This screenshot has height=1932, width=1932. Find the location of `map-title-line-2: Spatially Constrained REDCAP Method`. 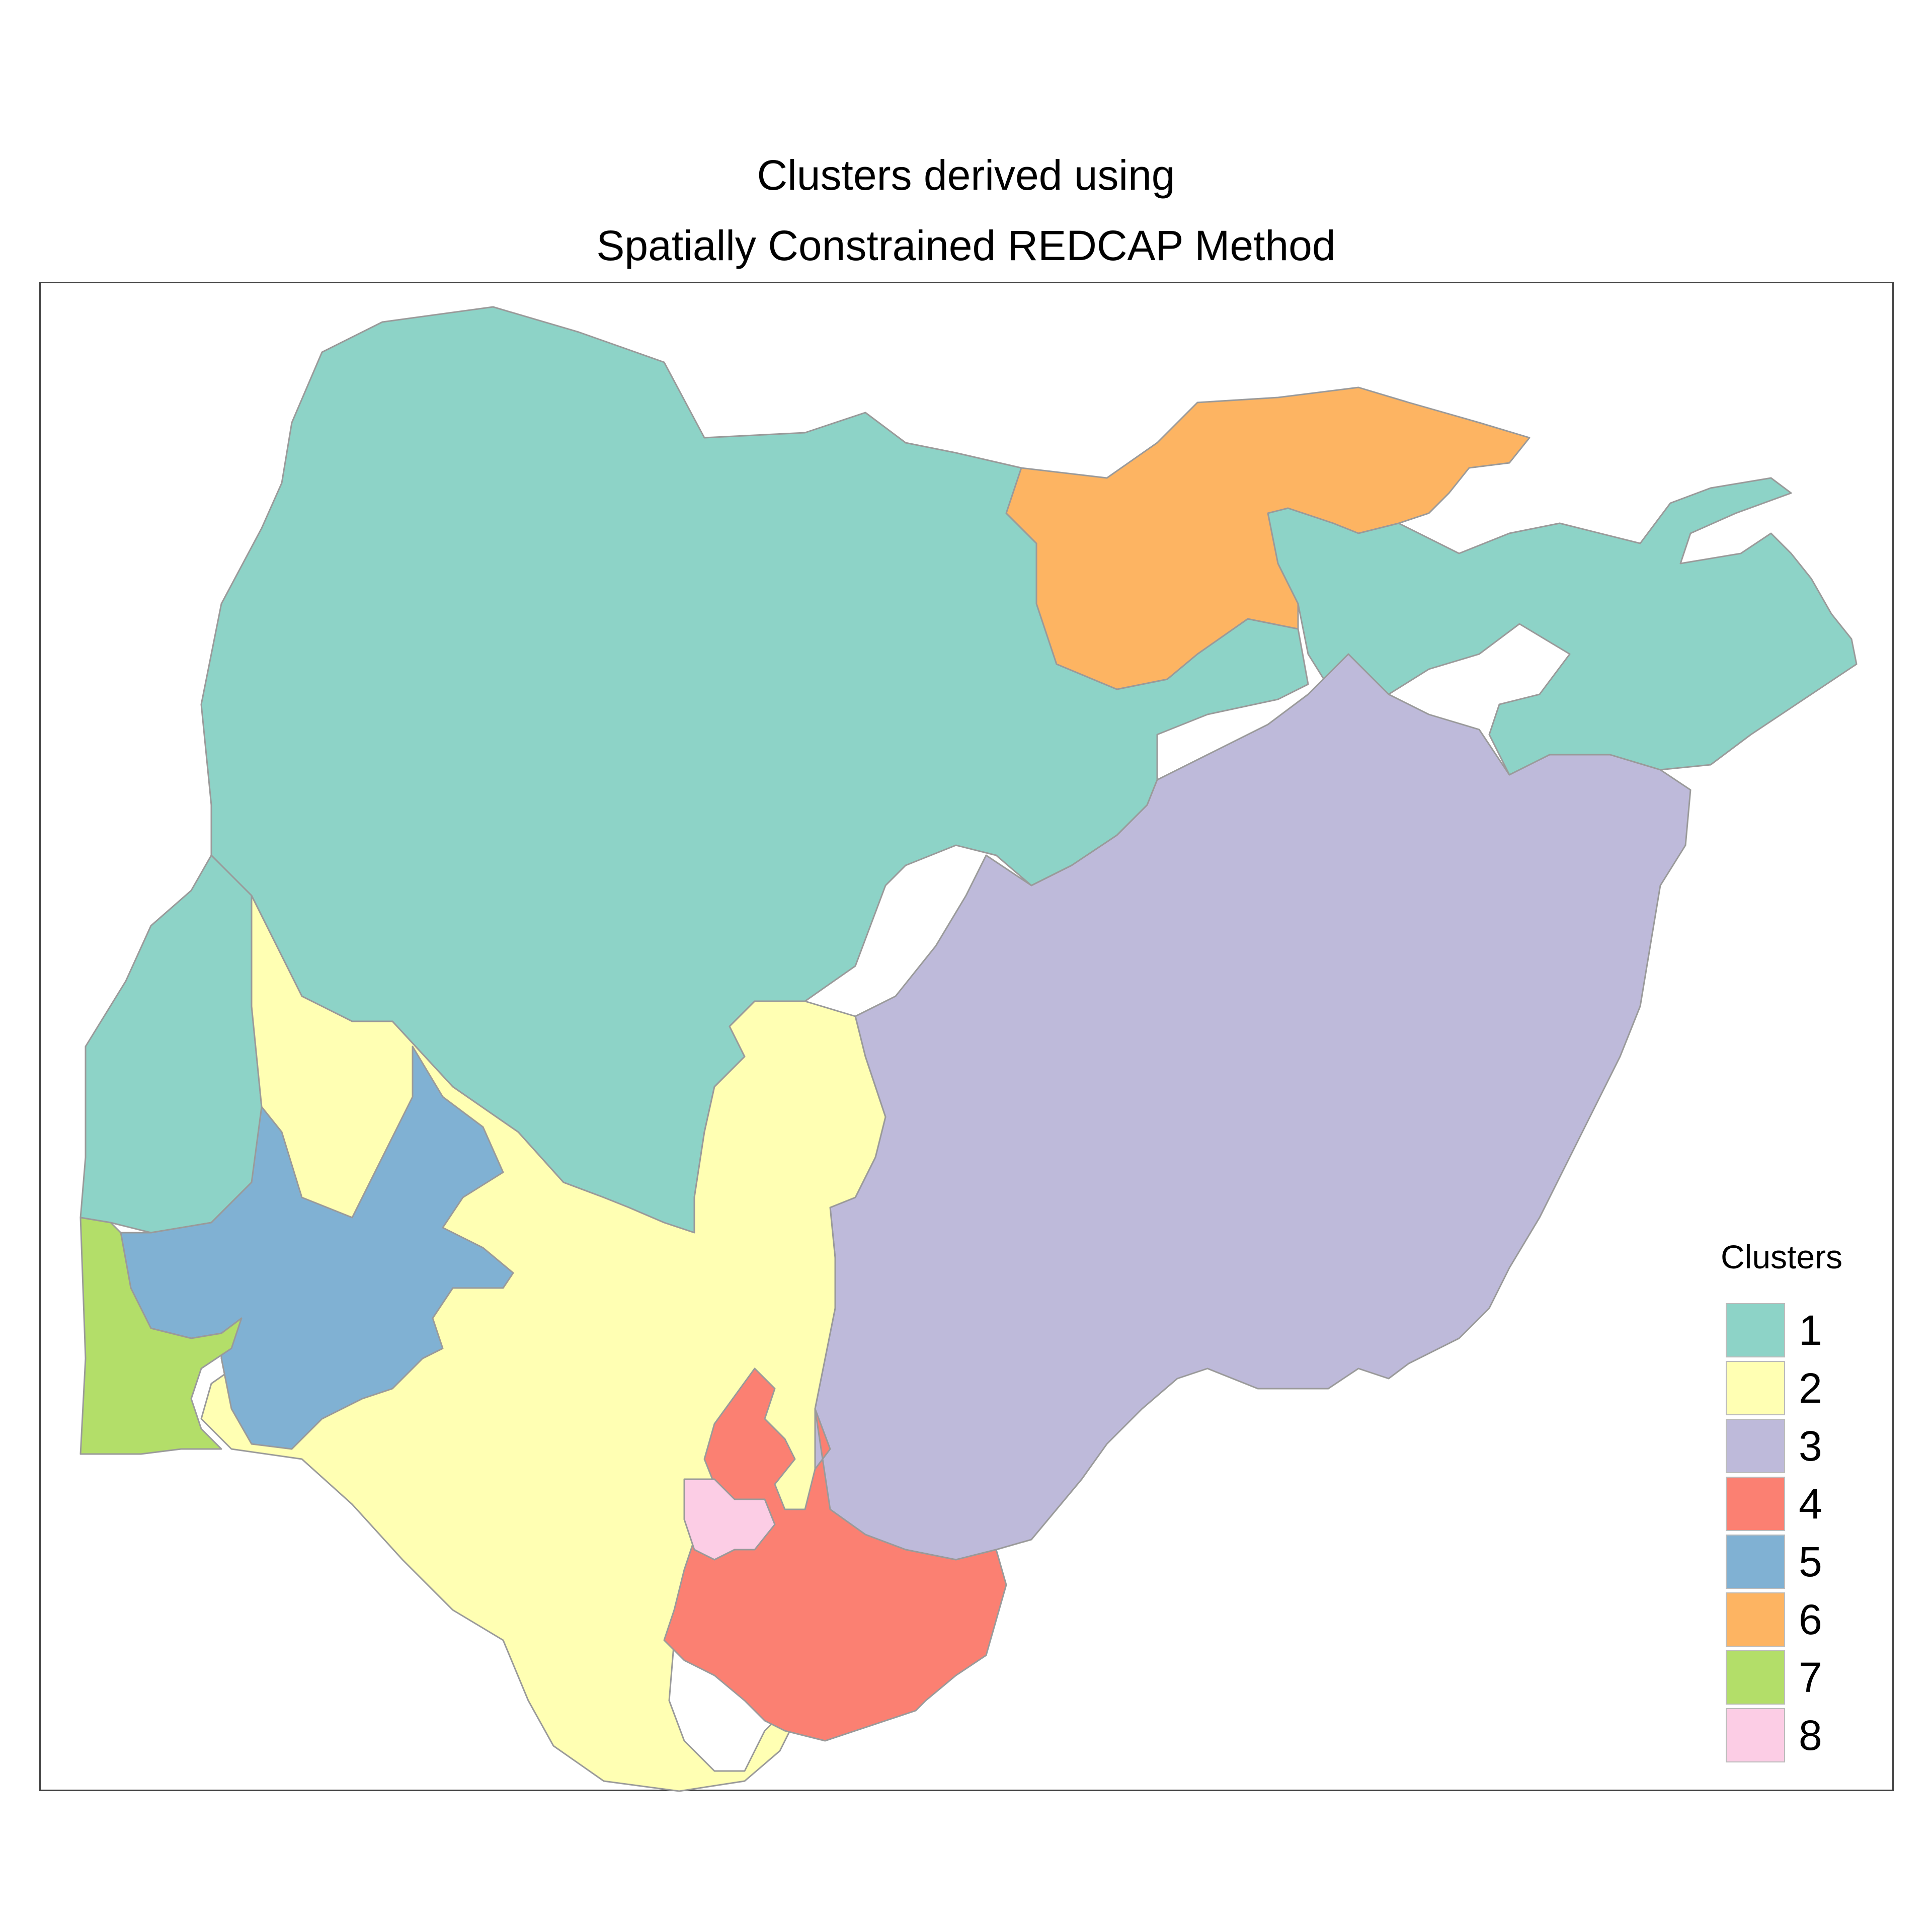

map-title-line-2: Spatially Constrained REDCAP Method is located at coordinates (966, 246).